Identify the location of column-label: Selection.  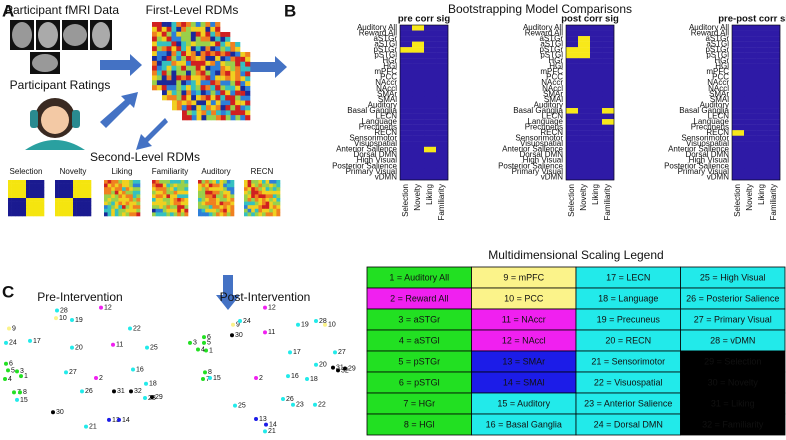
(571, 200).